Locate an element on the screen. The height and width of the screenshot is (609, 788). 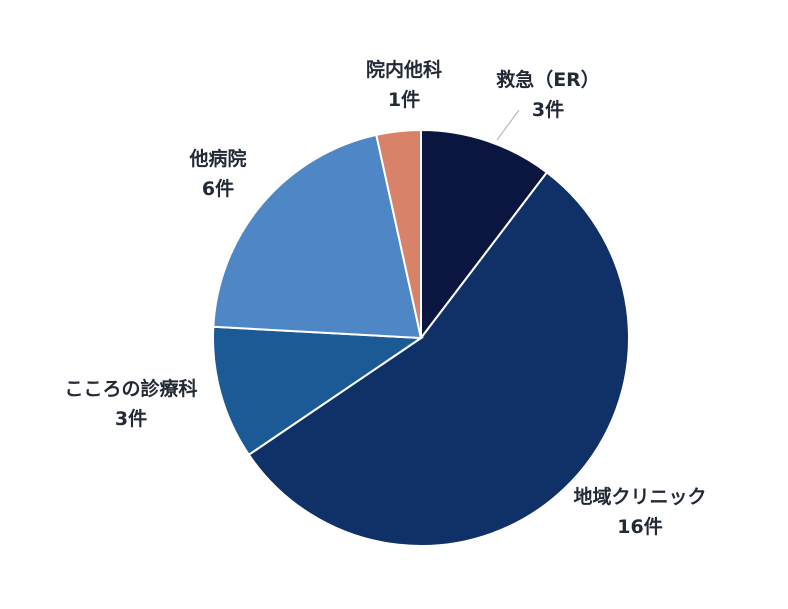
slice-internal is located at coordinates (398, 233).